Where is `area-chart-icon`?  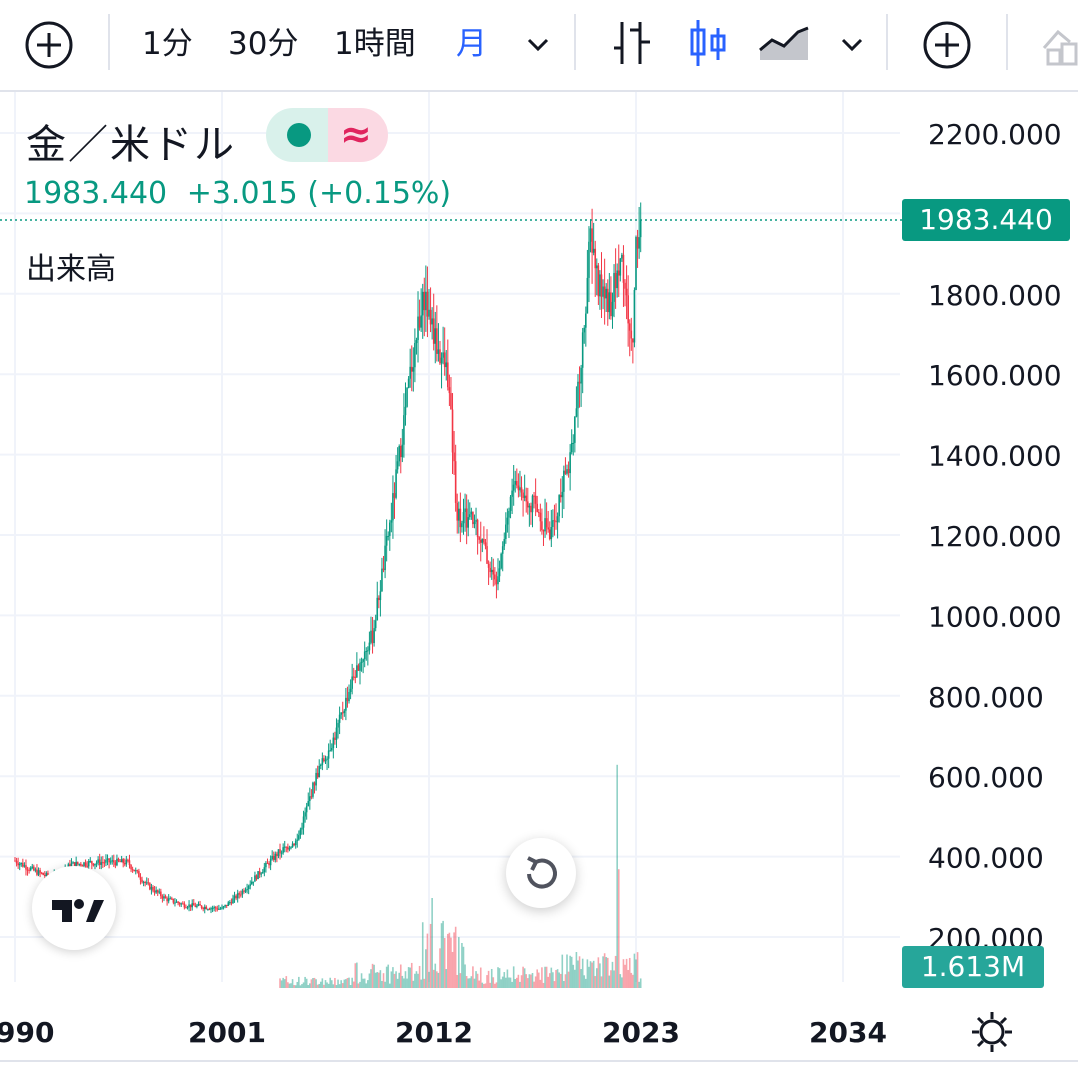 area-chart-icon is located at coordinates (784, 43).